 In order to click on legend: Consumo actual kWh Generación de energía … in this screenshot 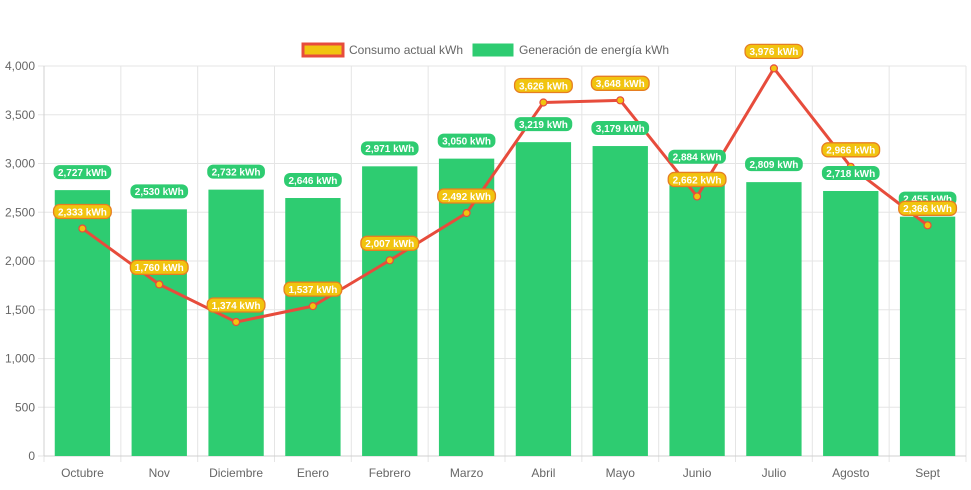, I will do `click(485, 50)`.